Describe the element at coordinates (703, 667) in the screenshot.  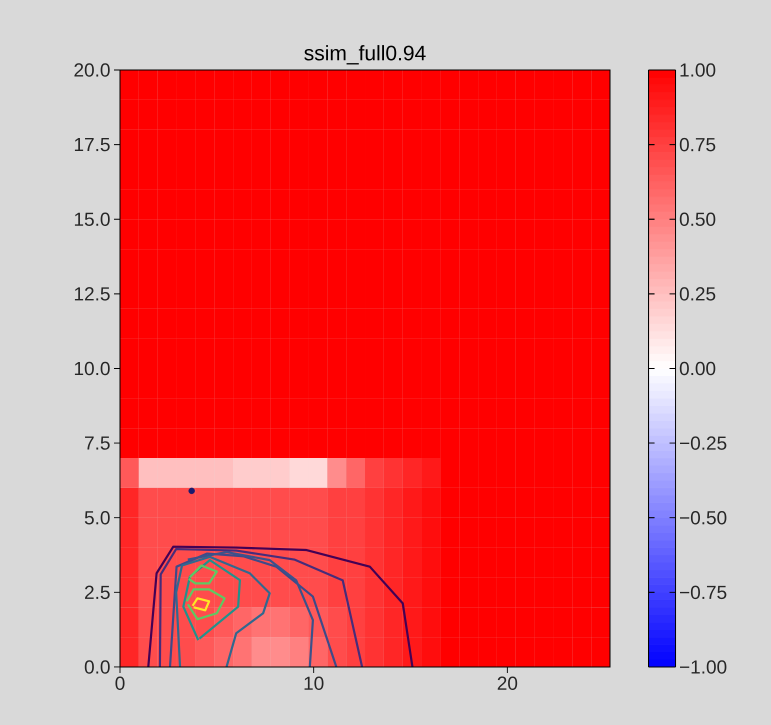
I see `color-bar-label: −1.00` at that location.